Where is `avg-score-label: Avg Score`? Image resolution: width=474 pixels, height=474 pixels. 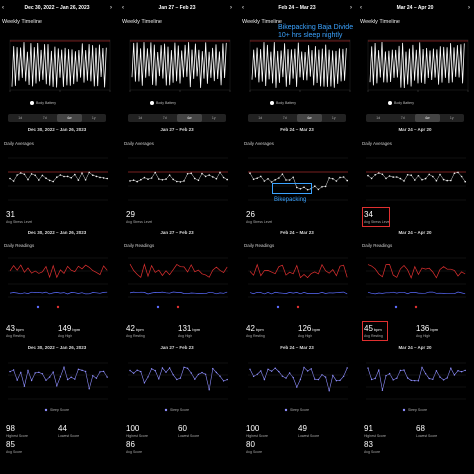 avg-score-label: Avg Score is located at coordinates (372, 452).